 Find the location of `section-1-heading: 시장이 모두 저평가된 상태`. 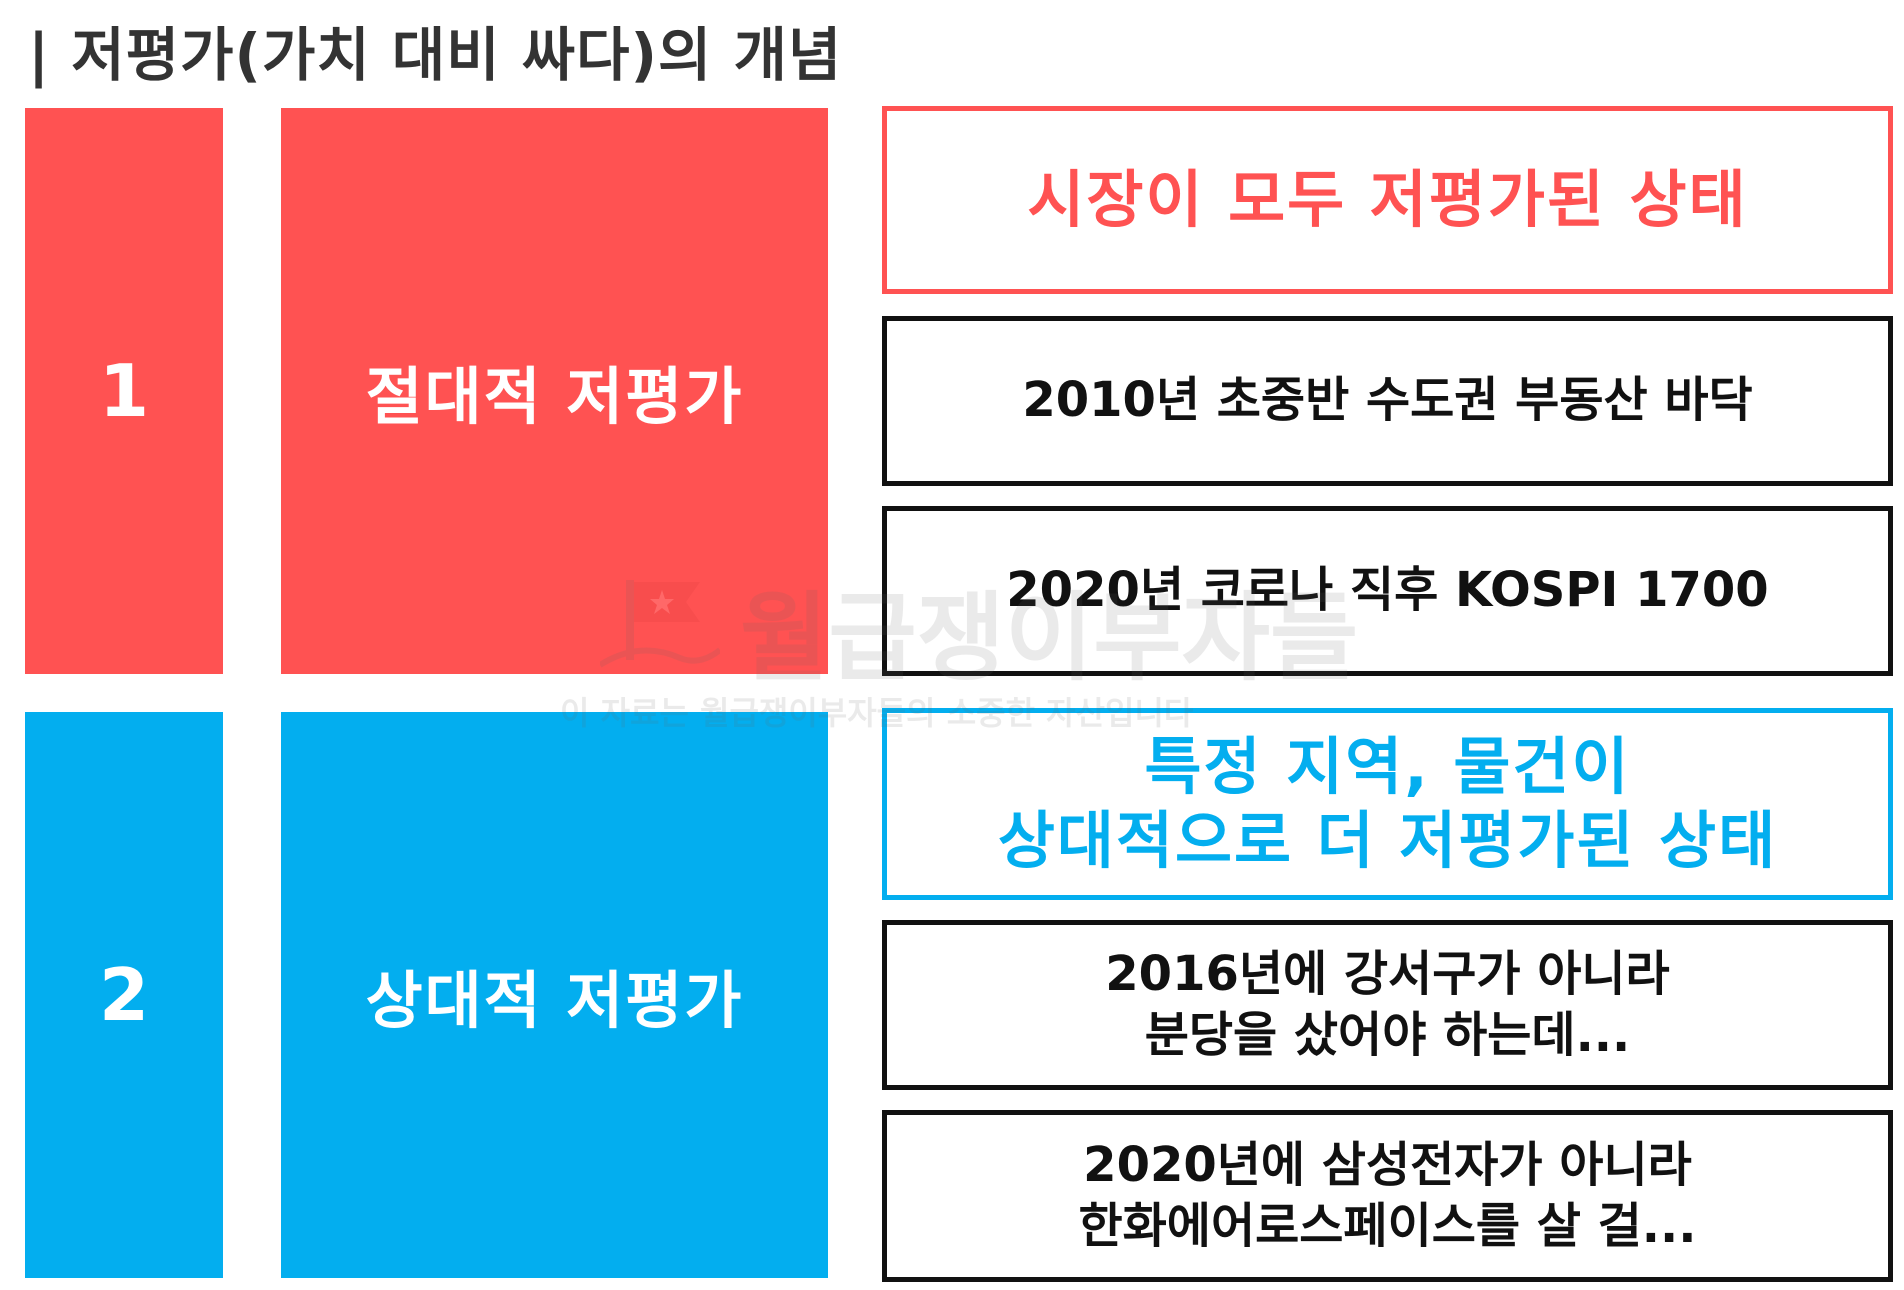

section-1-heading: 시장이 모두 저평가된 상태 is located at coordinates (1387, 200).